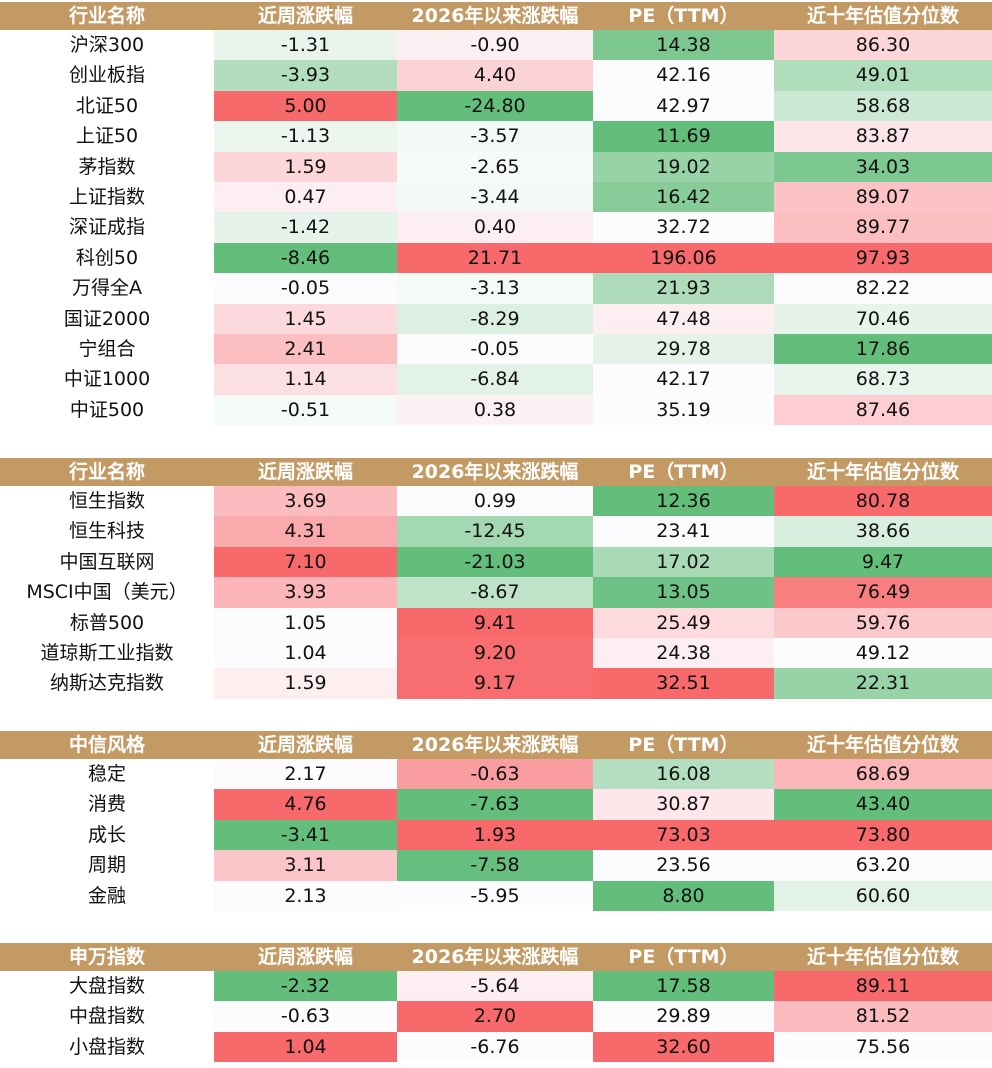 The image size is (992, 1068). I want to click on value-cell: -0.51, so click(305, 410).